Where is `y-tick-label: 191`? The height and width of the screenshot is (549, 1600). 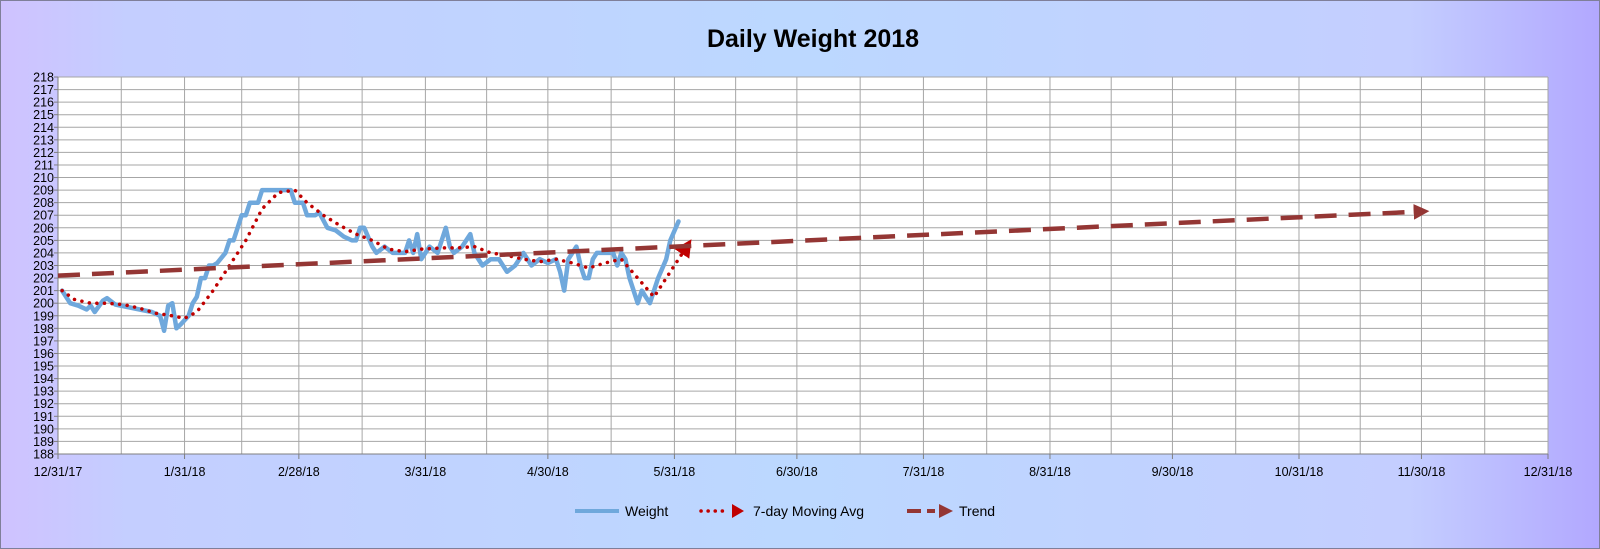 y-tick-label: 191 is located at coordinates (43, 417).